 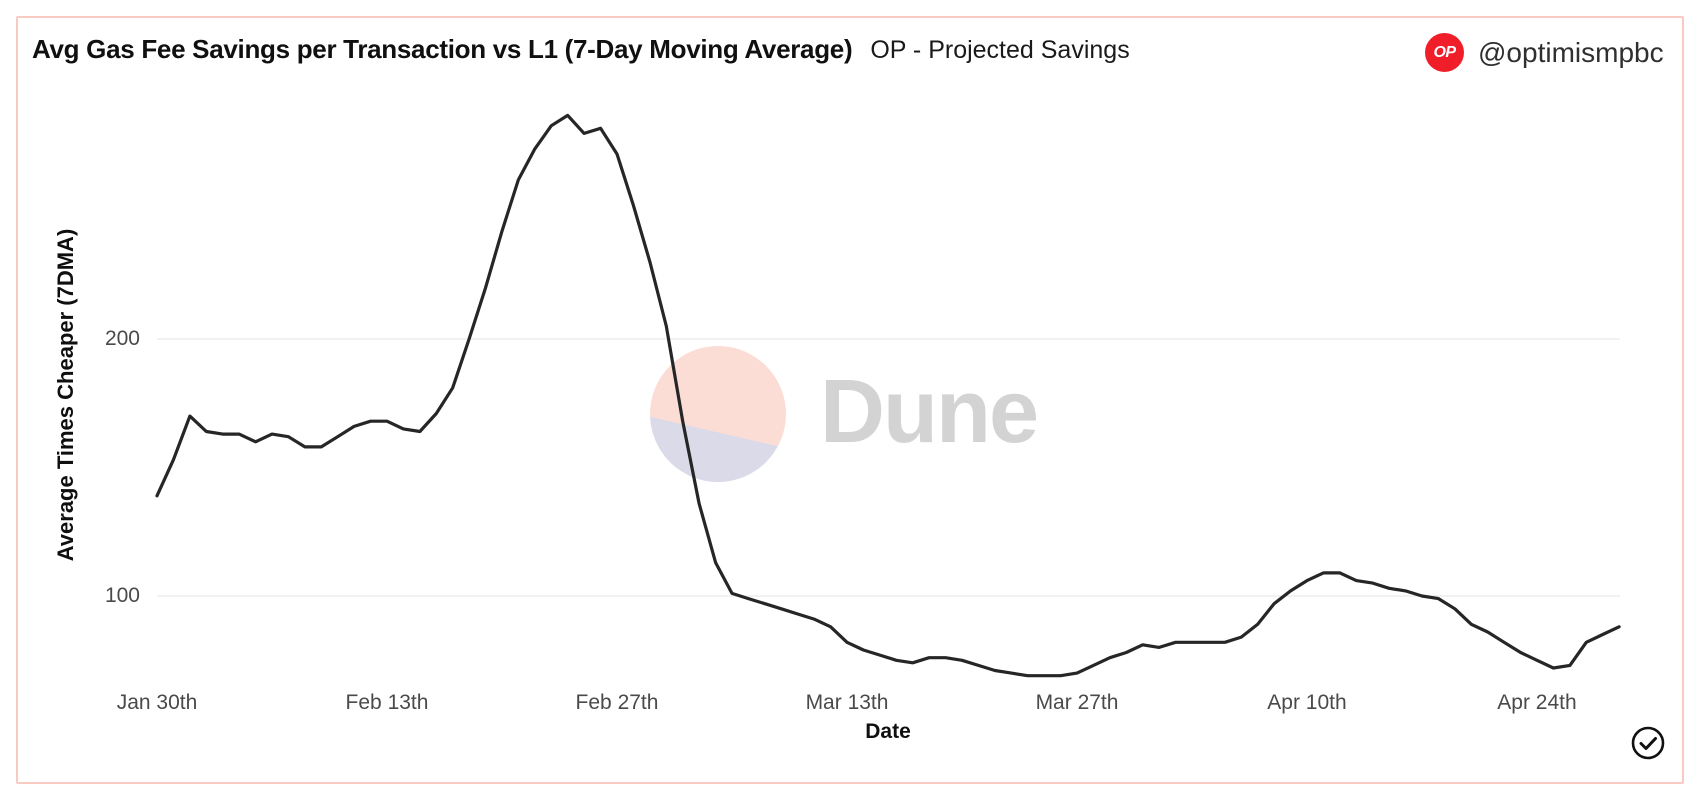 I want to click on author-attribution: OP @optimismpbc, so click(x=1544, y=52).